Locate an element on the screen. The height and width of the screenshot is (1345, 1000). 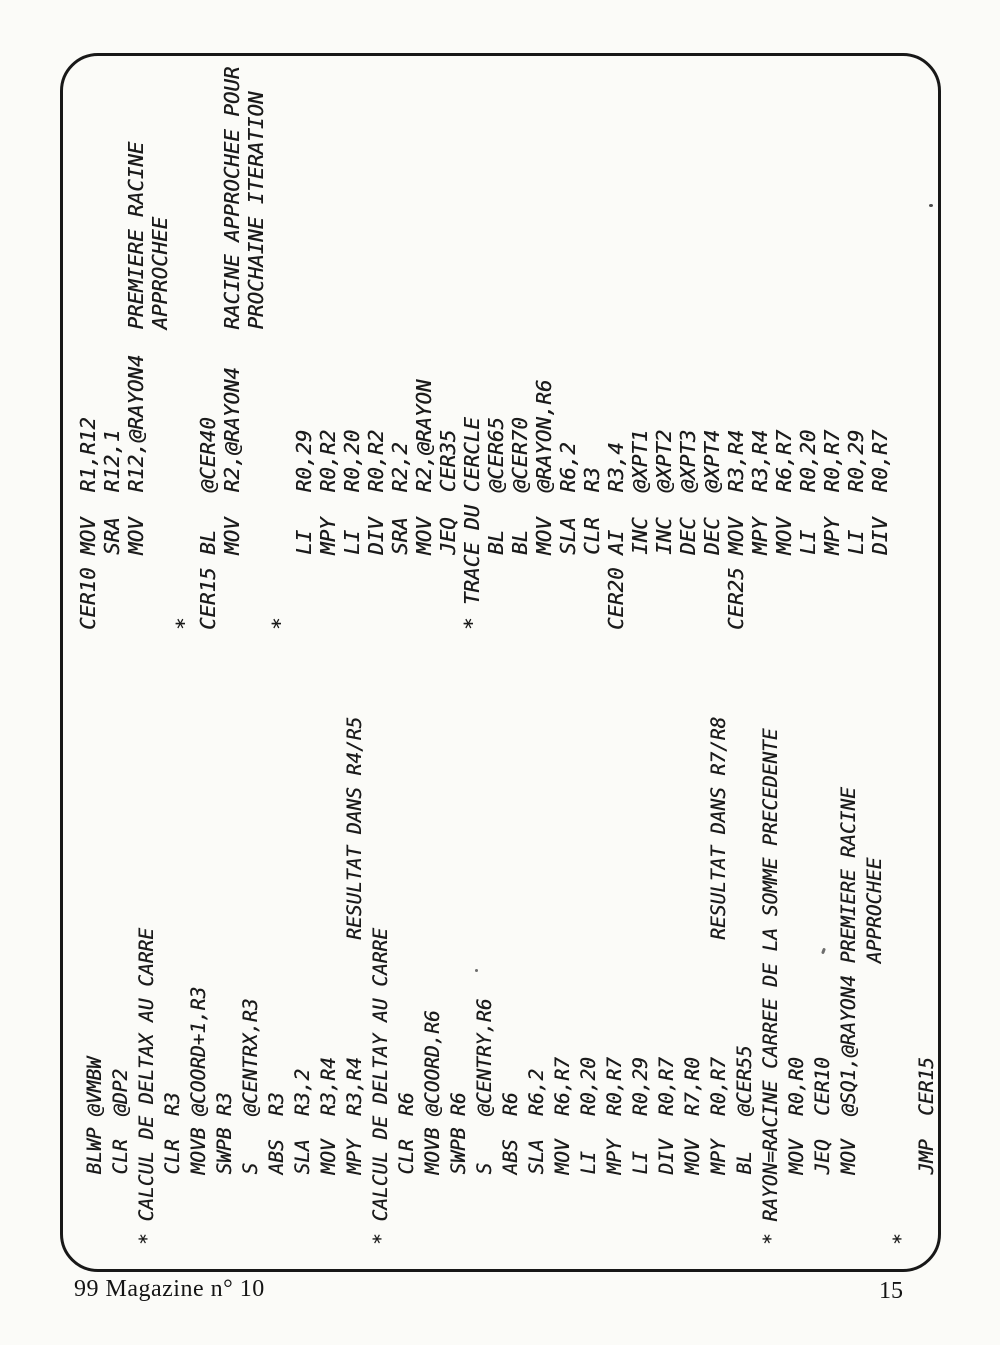
code-line: MOV R12,@RAYON4 PREMIERE RACINE is located at coordinates (136, 385).